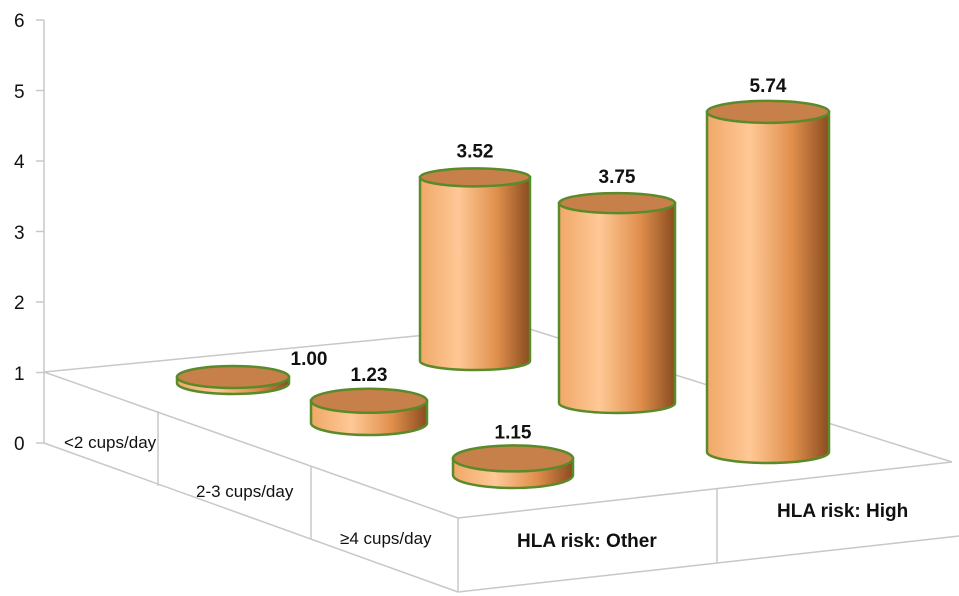 The height and width of the screenshot is (596, 959). I want to click on series-label: HLA risk: Other, so click(587, 541).